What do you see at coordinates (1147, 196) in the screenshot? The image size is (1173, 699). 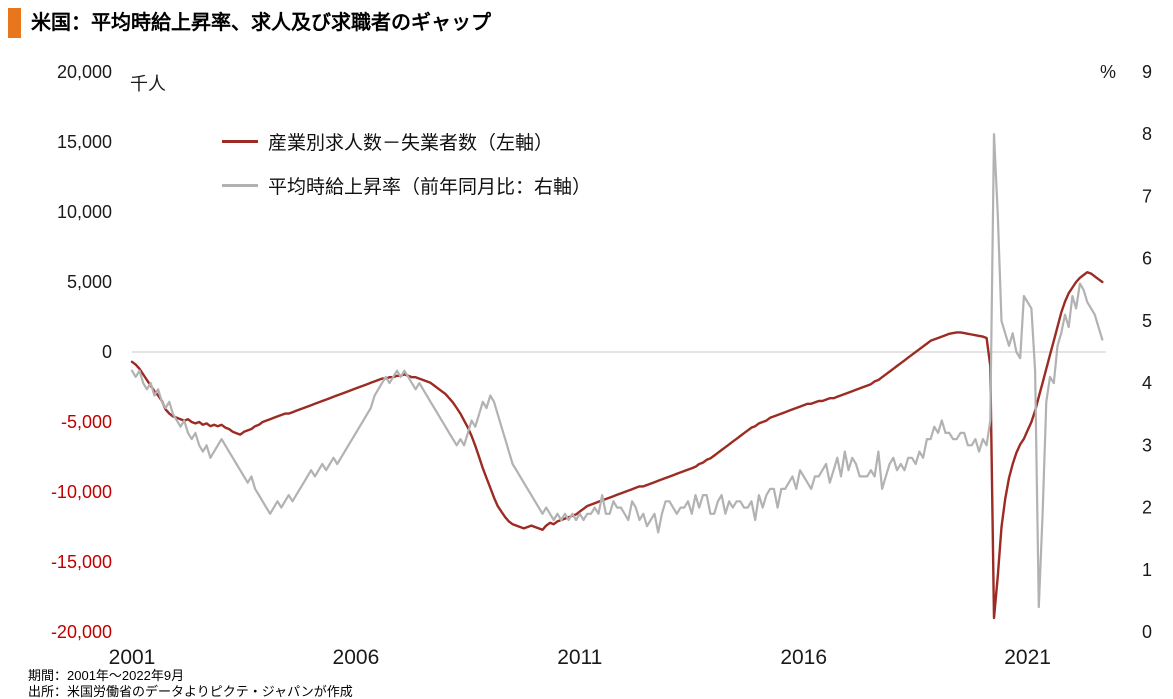 I see `right-axis-tick: 7` at bounding box center [1147, 196].